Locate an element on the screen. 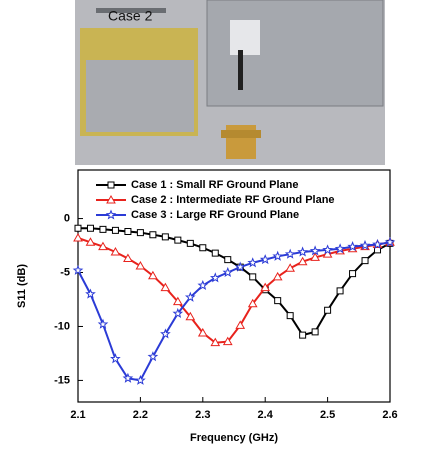 Image resolution: width=430 pixels, height=469 pixels. x-tick-label: 2.6 is located at coordinates (389, 415).